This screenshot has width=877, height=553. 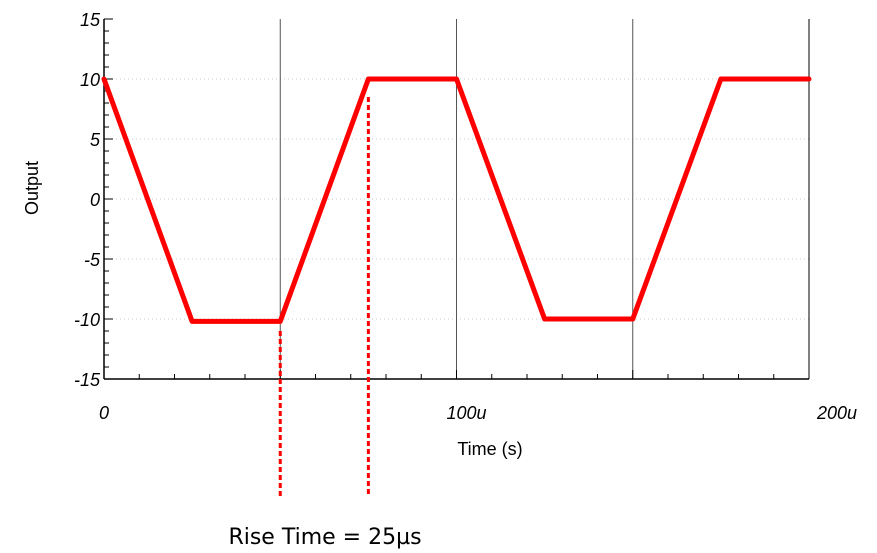 What do you see at coordinates (92, 260) in the screenshot?
I see `y-tick-label: -5` at bounding box center [92, 260].